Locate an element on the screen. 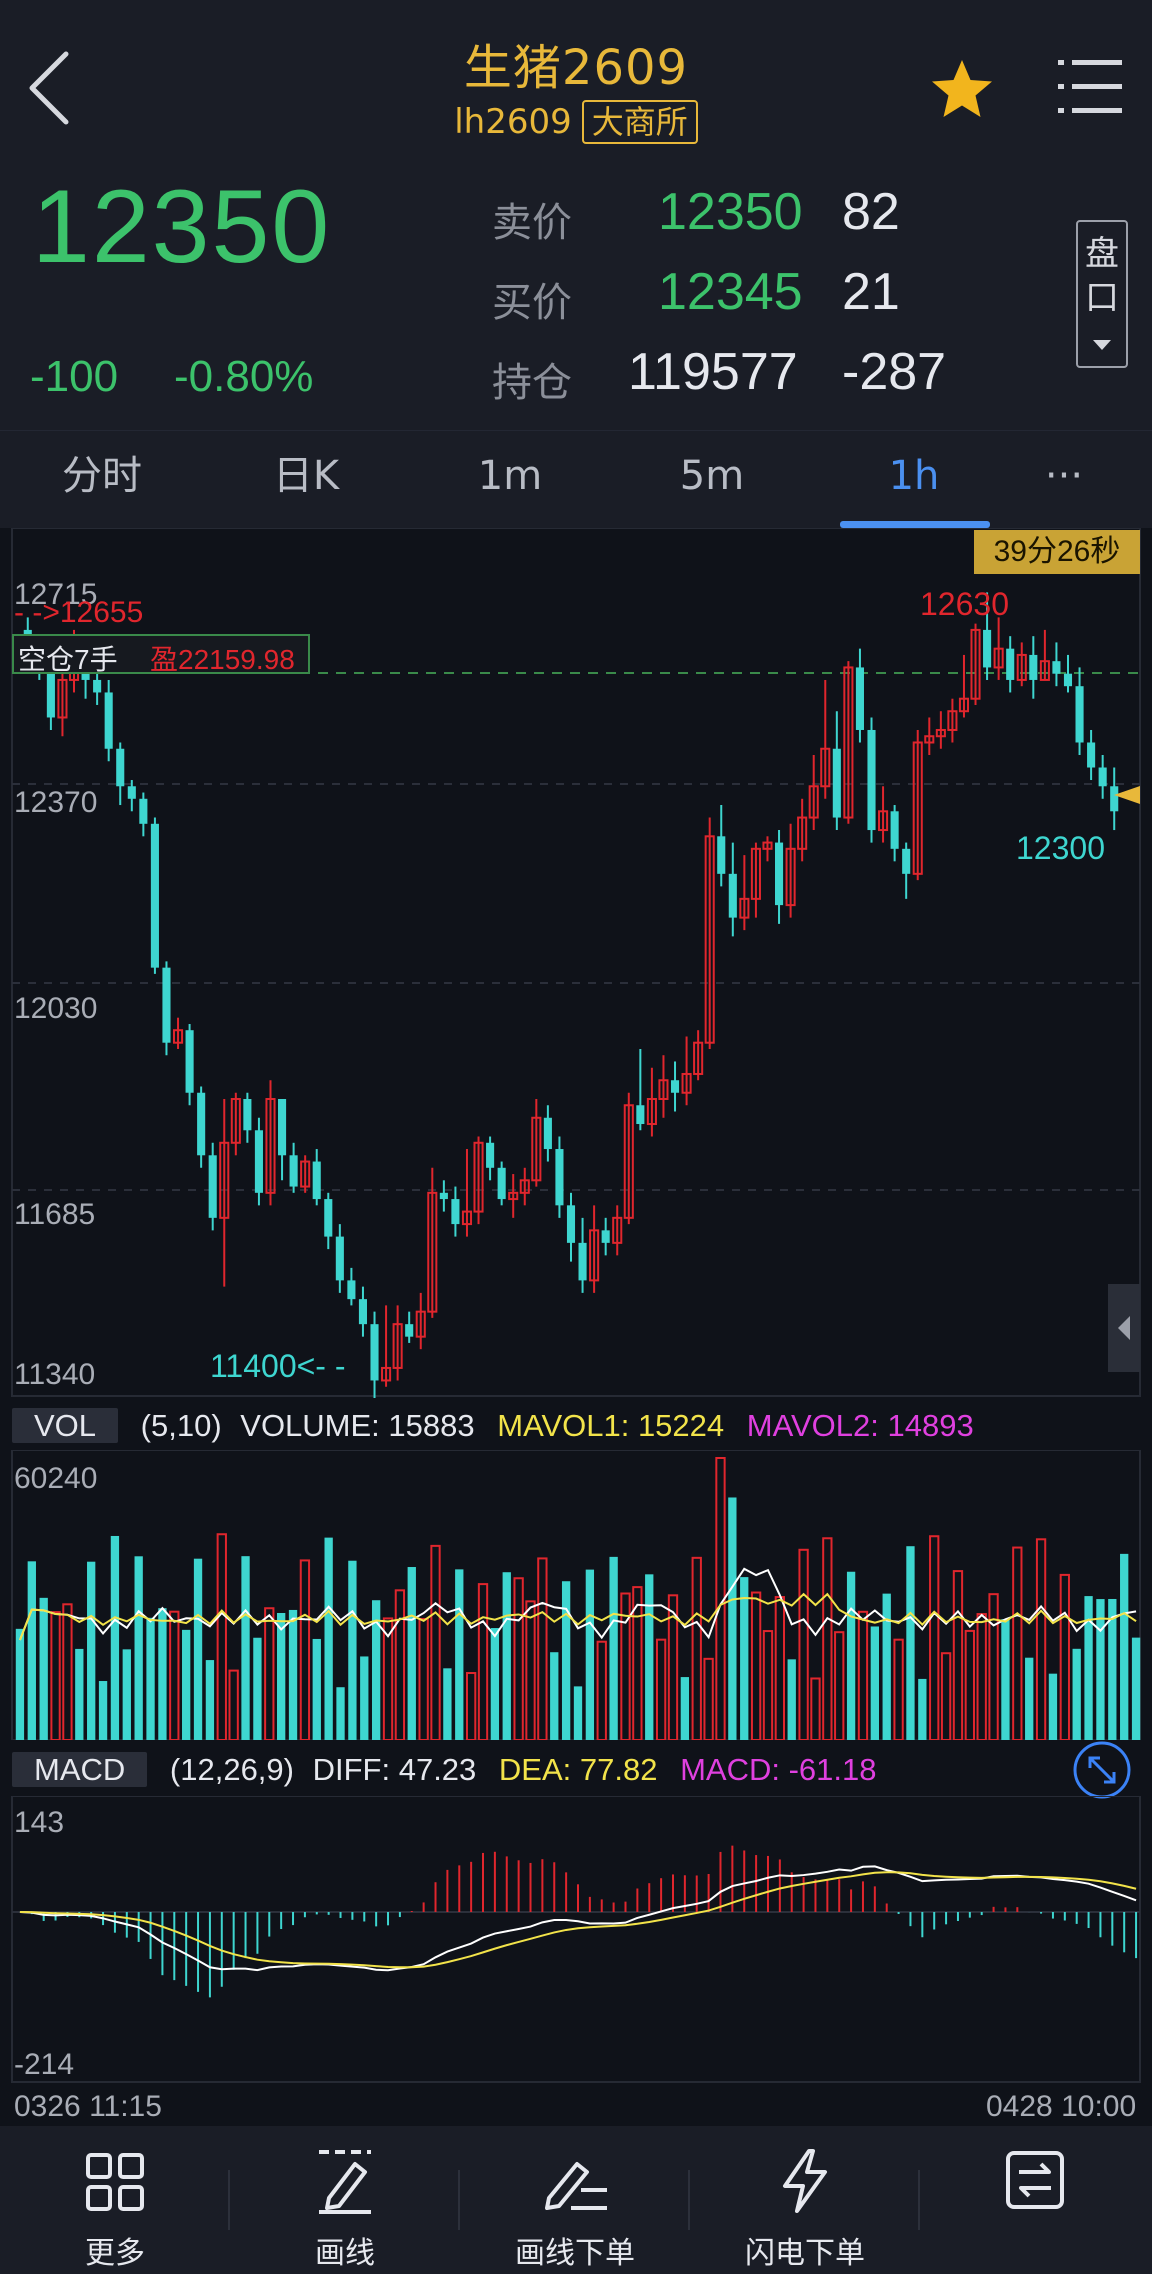  vol-tag: VOL is located at coordinates (65, 1425).